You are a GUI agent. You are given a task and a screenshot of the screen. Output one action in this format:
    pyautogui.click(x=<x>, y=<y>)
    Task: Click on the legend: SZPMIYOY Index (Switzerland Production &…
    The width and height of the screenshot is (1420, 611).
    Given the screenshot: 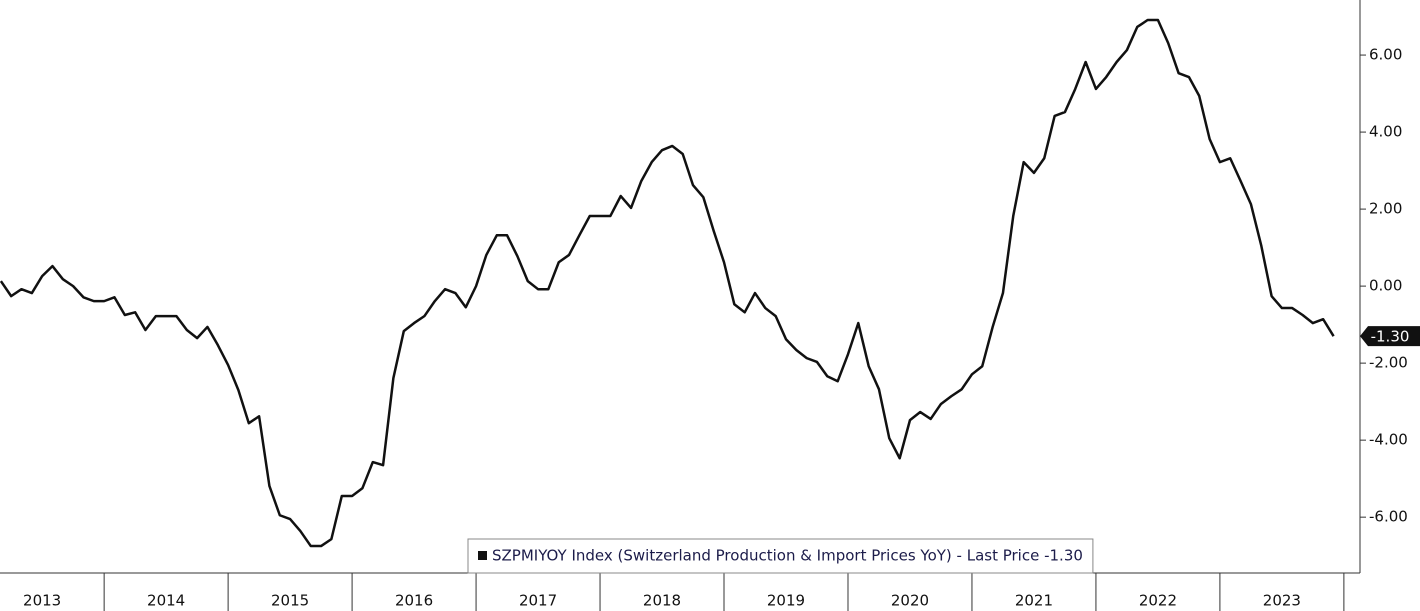 What is the action you would take?
    pyautogui.click(x=780, y=556)
    